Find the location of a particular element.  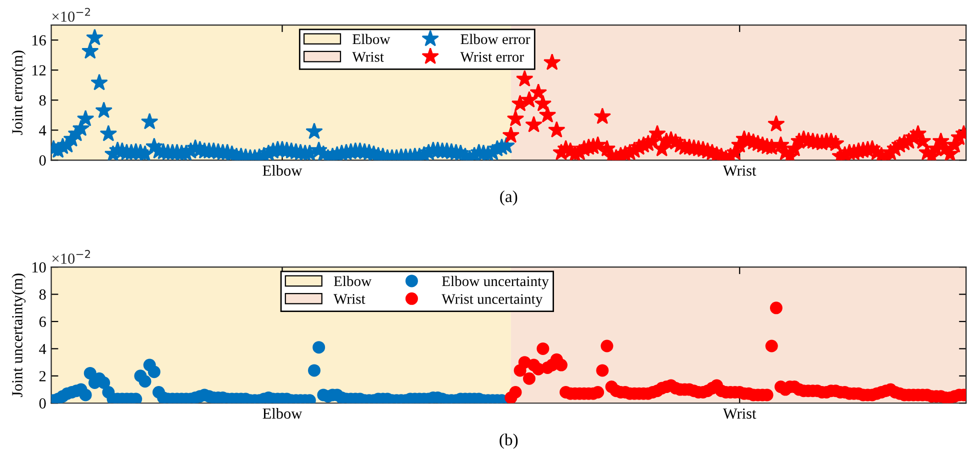

y-tick-label: 6 is located at coordinates (42, 321).